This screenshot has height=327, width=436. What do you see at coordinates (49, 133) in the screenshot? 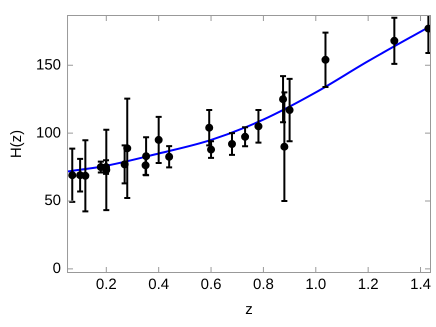
I see `y-tick-label: 100` at bounding box center [49, 133].